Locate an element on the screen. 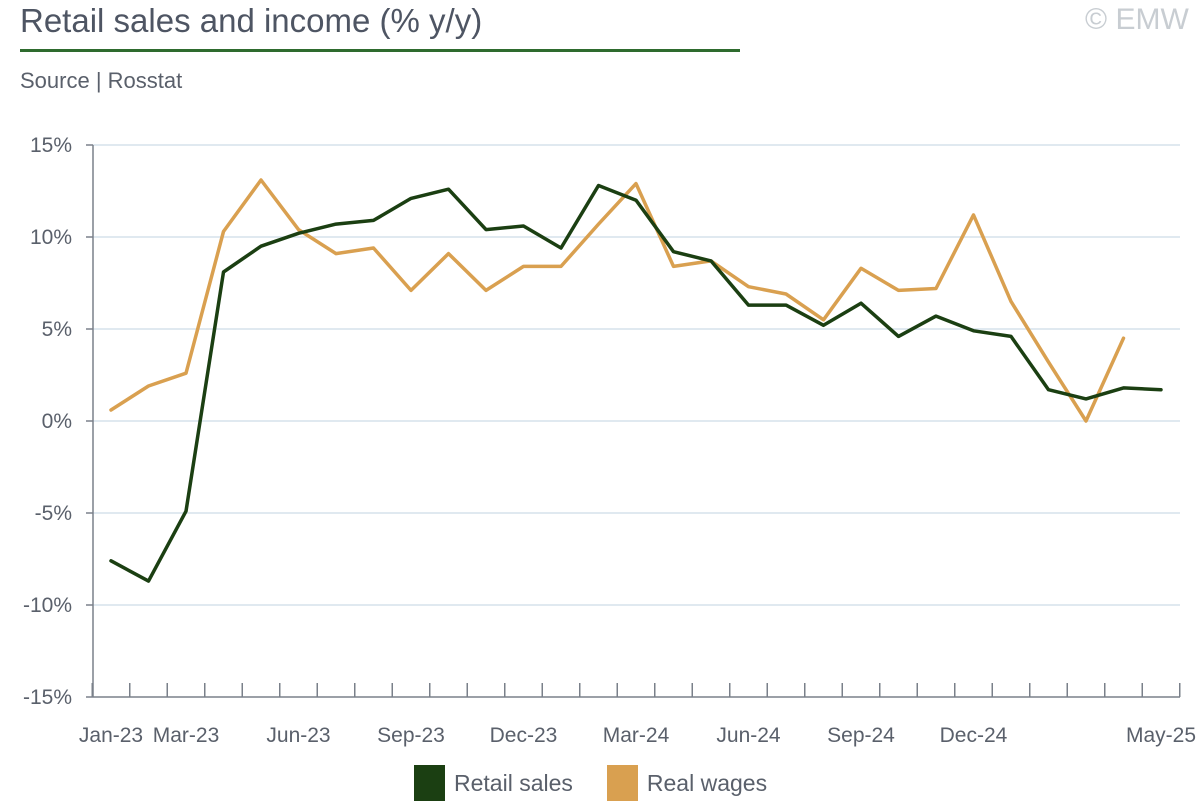  x-tick-label-6: Jun-24 is located at coordinates (748, 735).